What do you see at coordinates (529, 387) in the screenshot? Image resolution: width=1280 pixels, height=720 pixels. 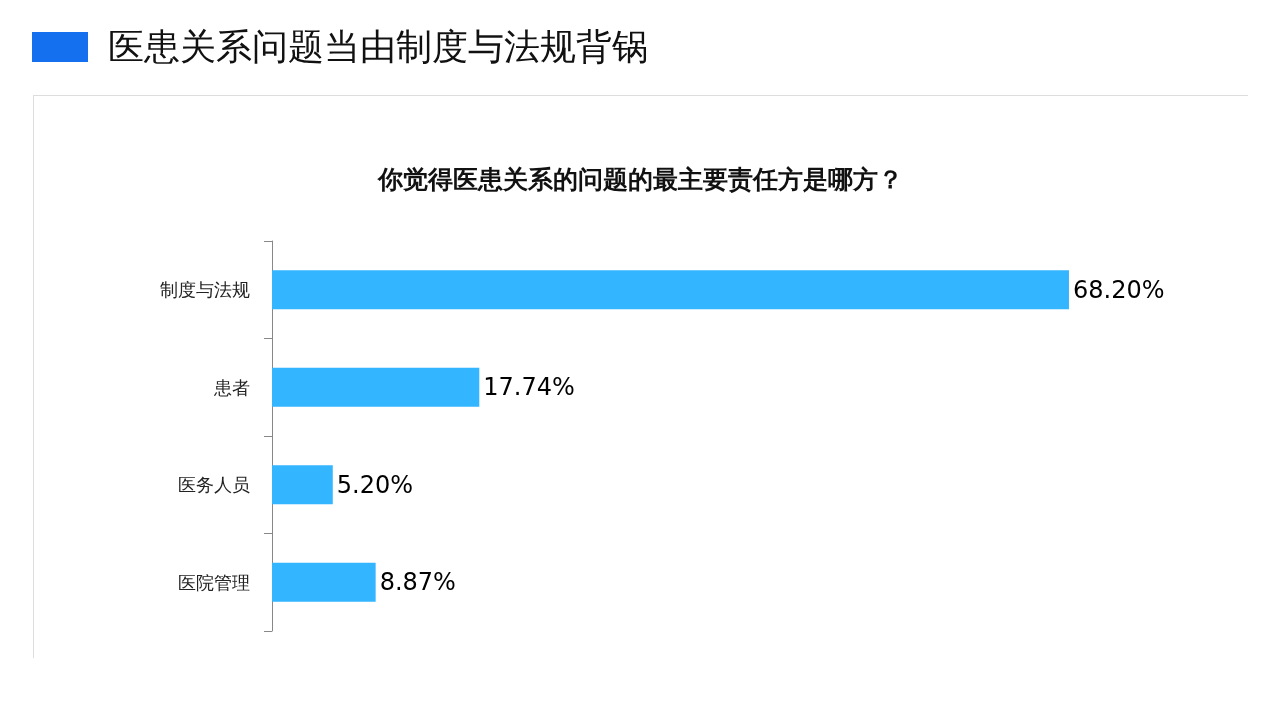 I see `data-label: 17.74%` at bounding box center [529, 387].